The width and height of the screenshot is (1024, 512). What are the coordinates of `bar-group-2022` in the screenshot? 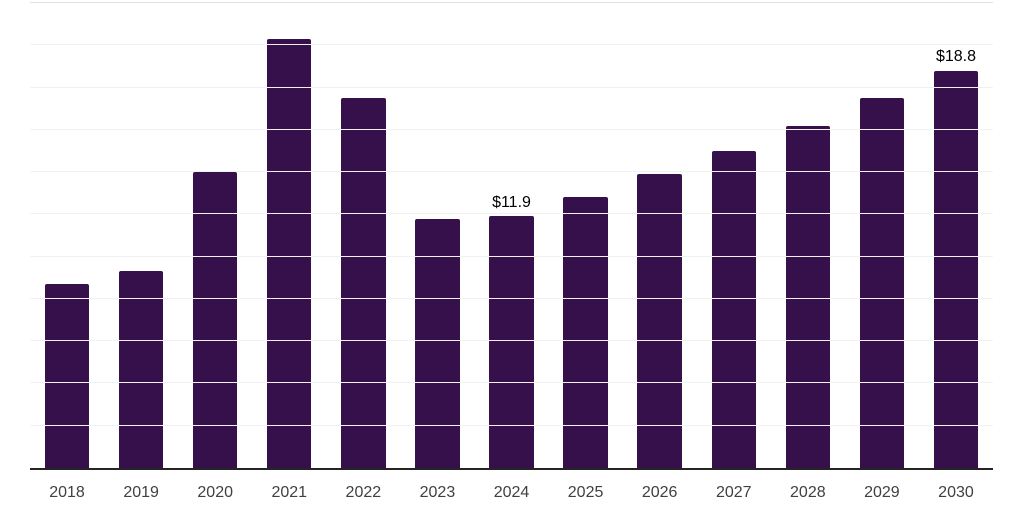 It's located at (363, 235).